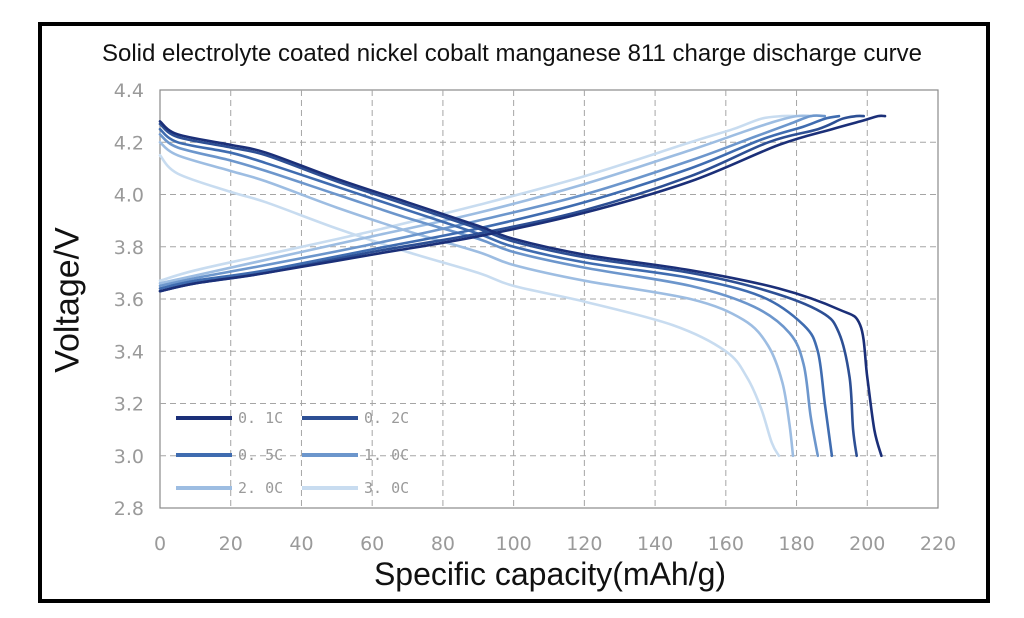  Describe the element at coordinates (584, 544) in the screenshot. I see `x-tick-label: 120` at that location.